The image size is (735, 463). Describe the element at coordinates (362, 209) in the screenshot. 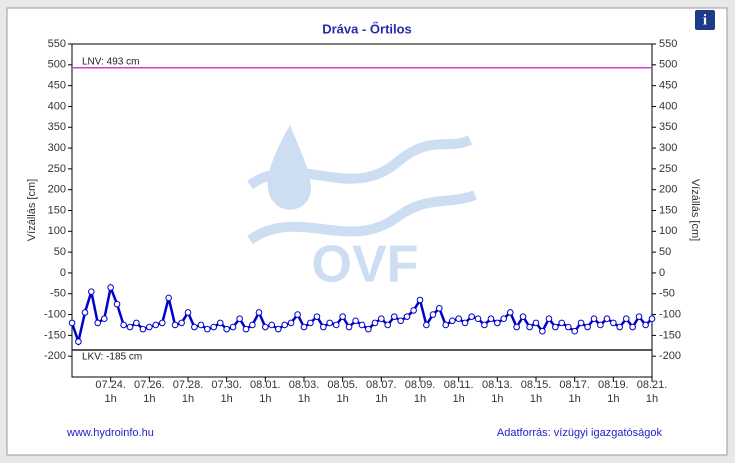

I see `watermark-logo: OVF` at that location.